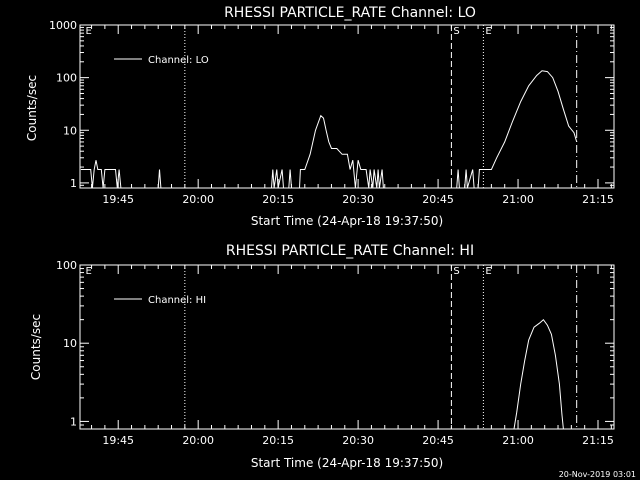  Describe the element at coordinates (347, 463) in the screenshot. I see `x-axis-label-hi: Start Time (24-Apr-18 19:37:50)` at that location.